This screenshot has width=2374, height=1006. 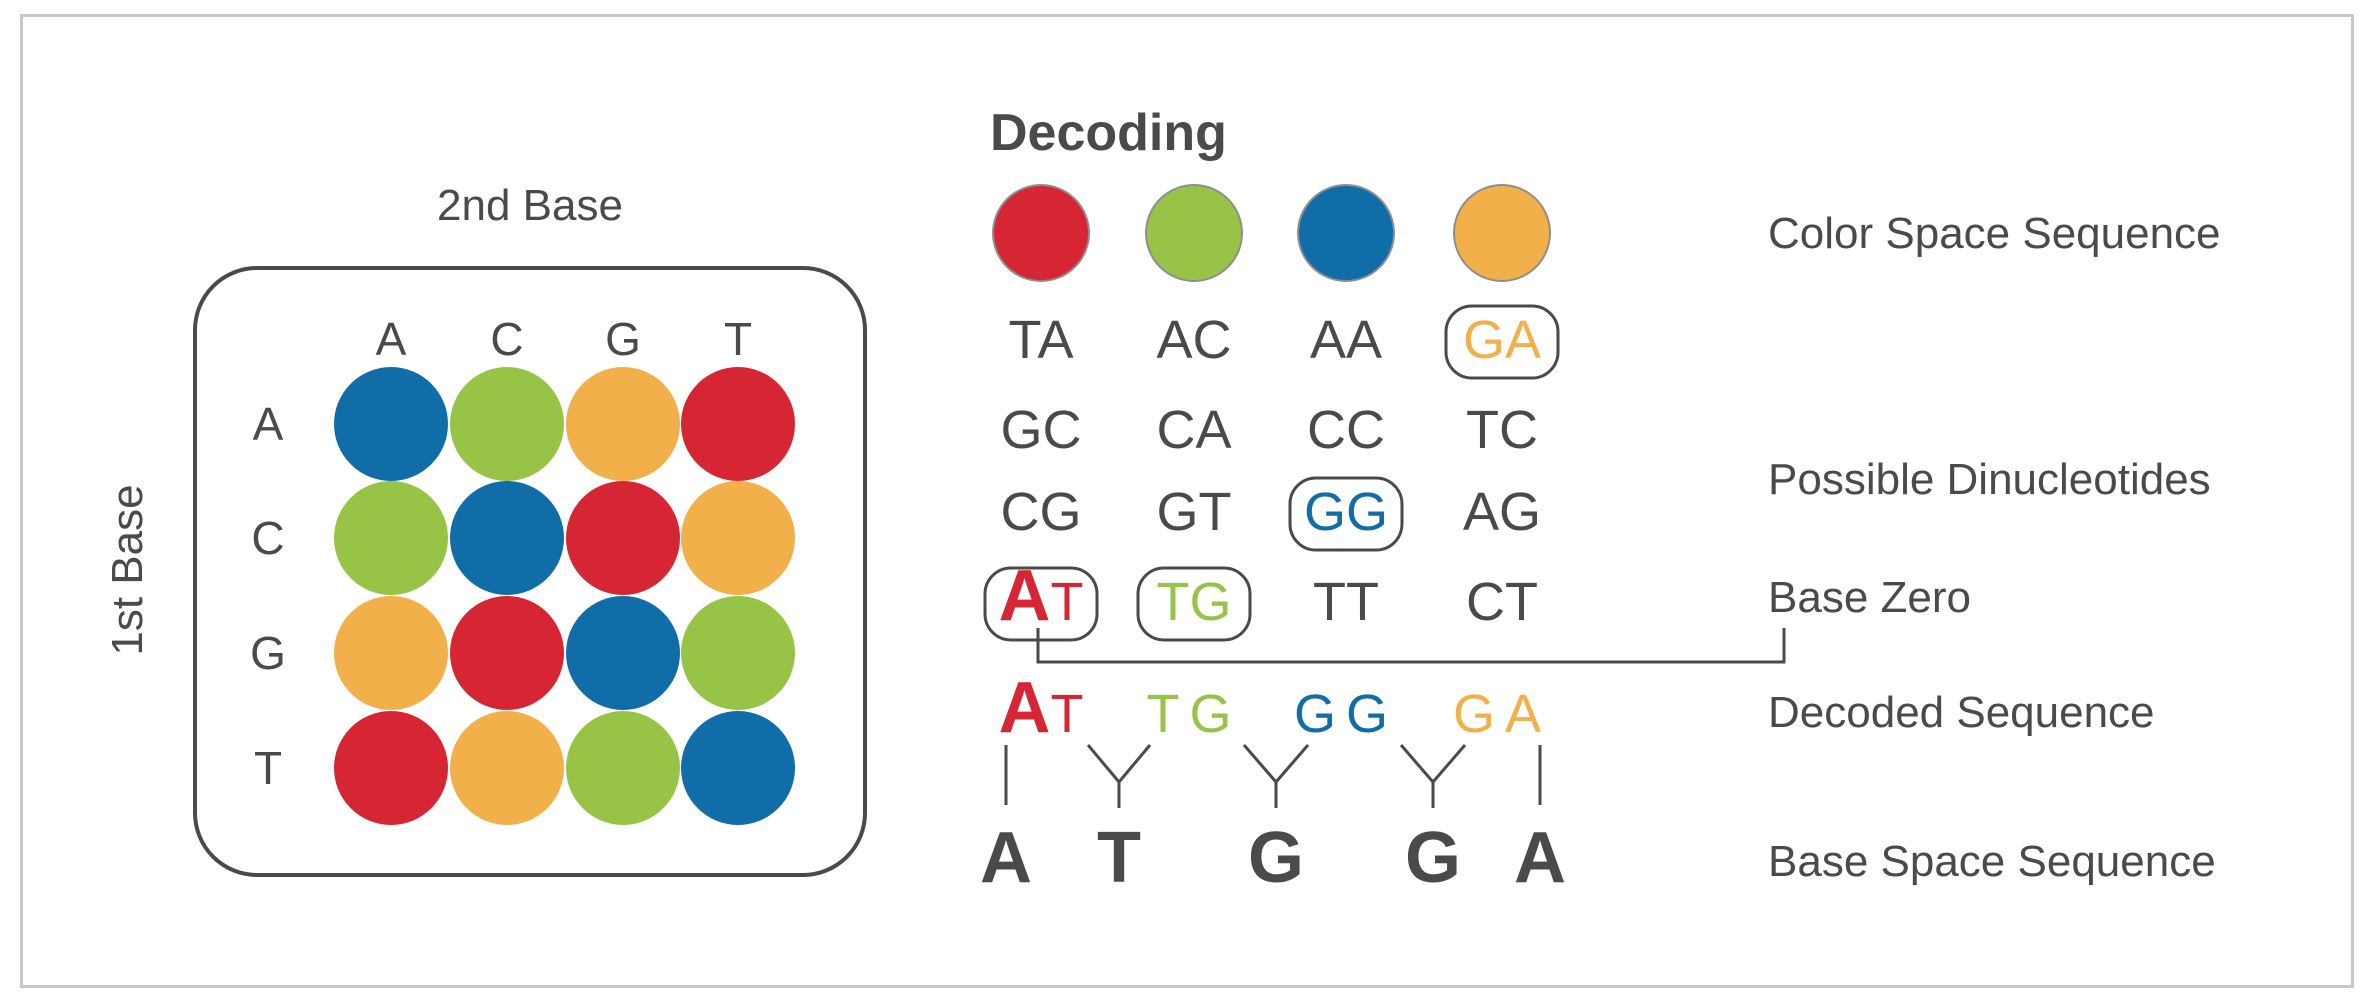 What do you see at coordinates (738, 653) in the screenshot?
I see `matrix-cell-gt` at bounding box center [738, 653].